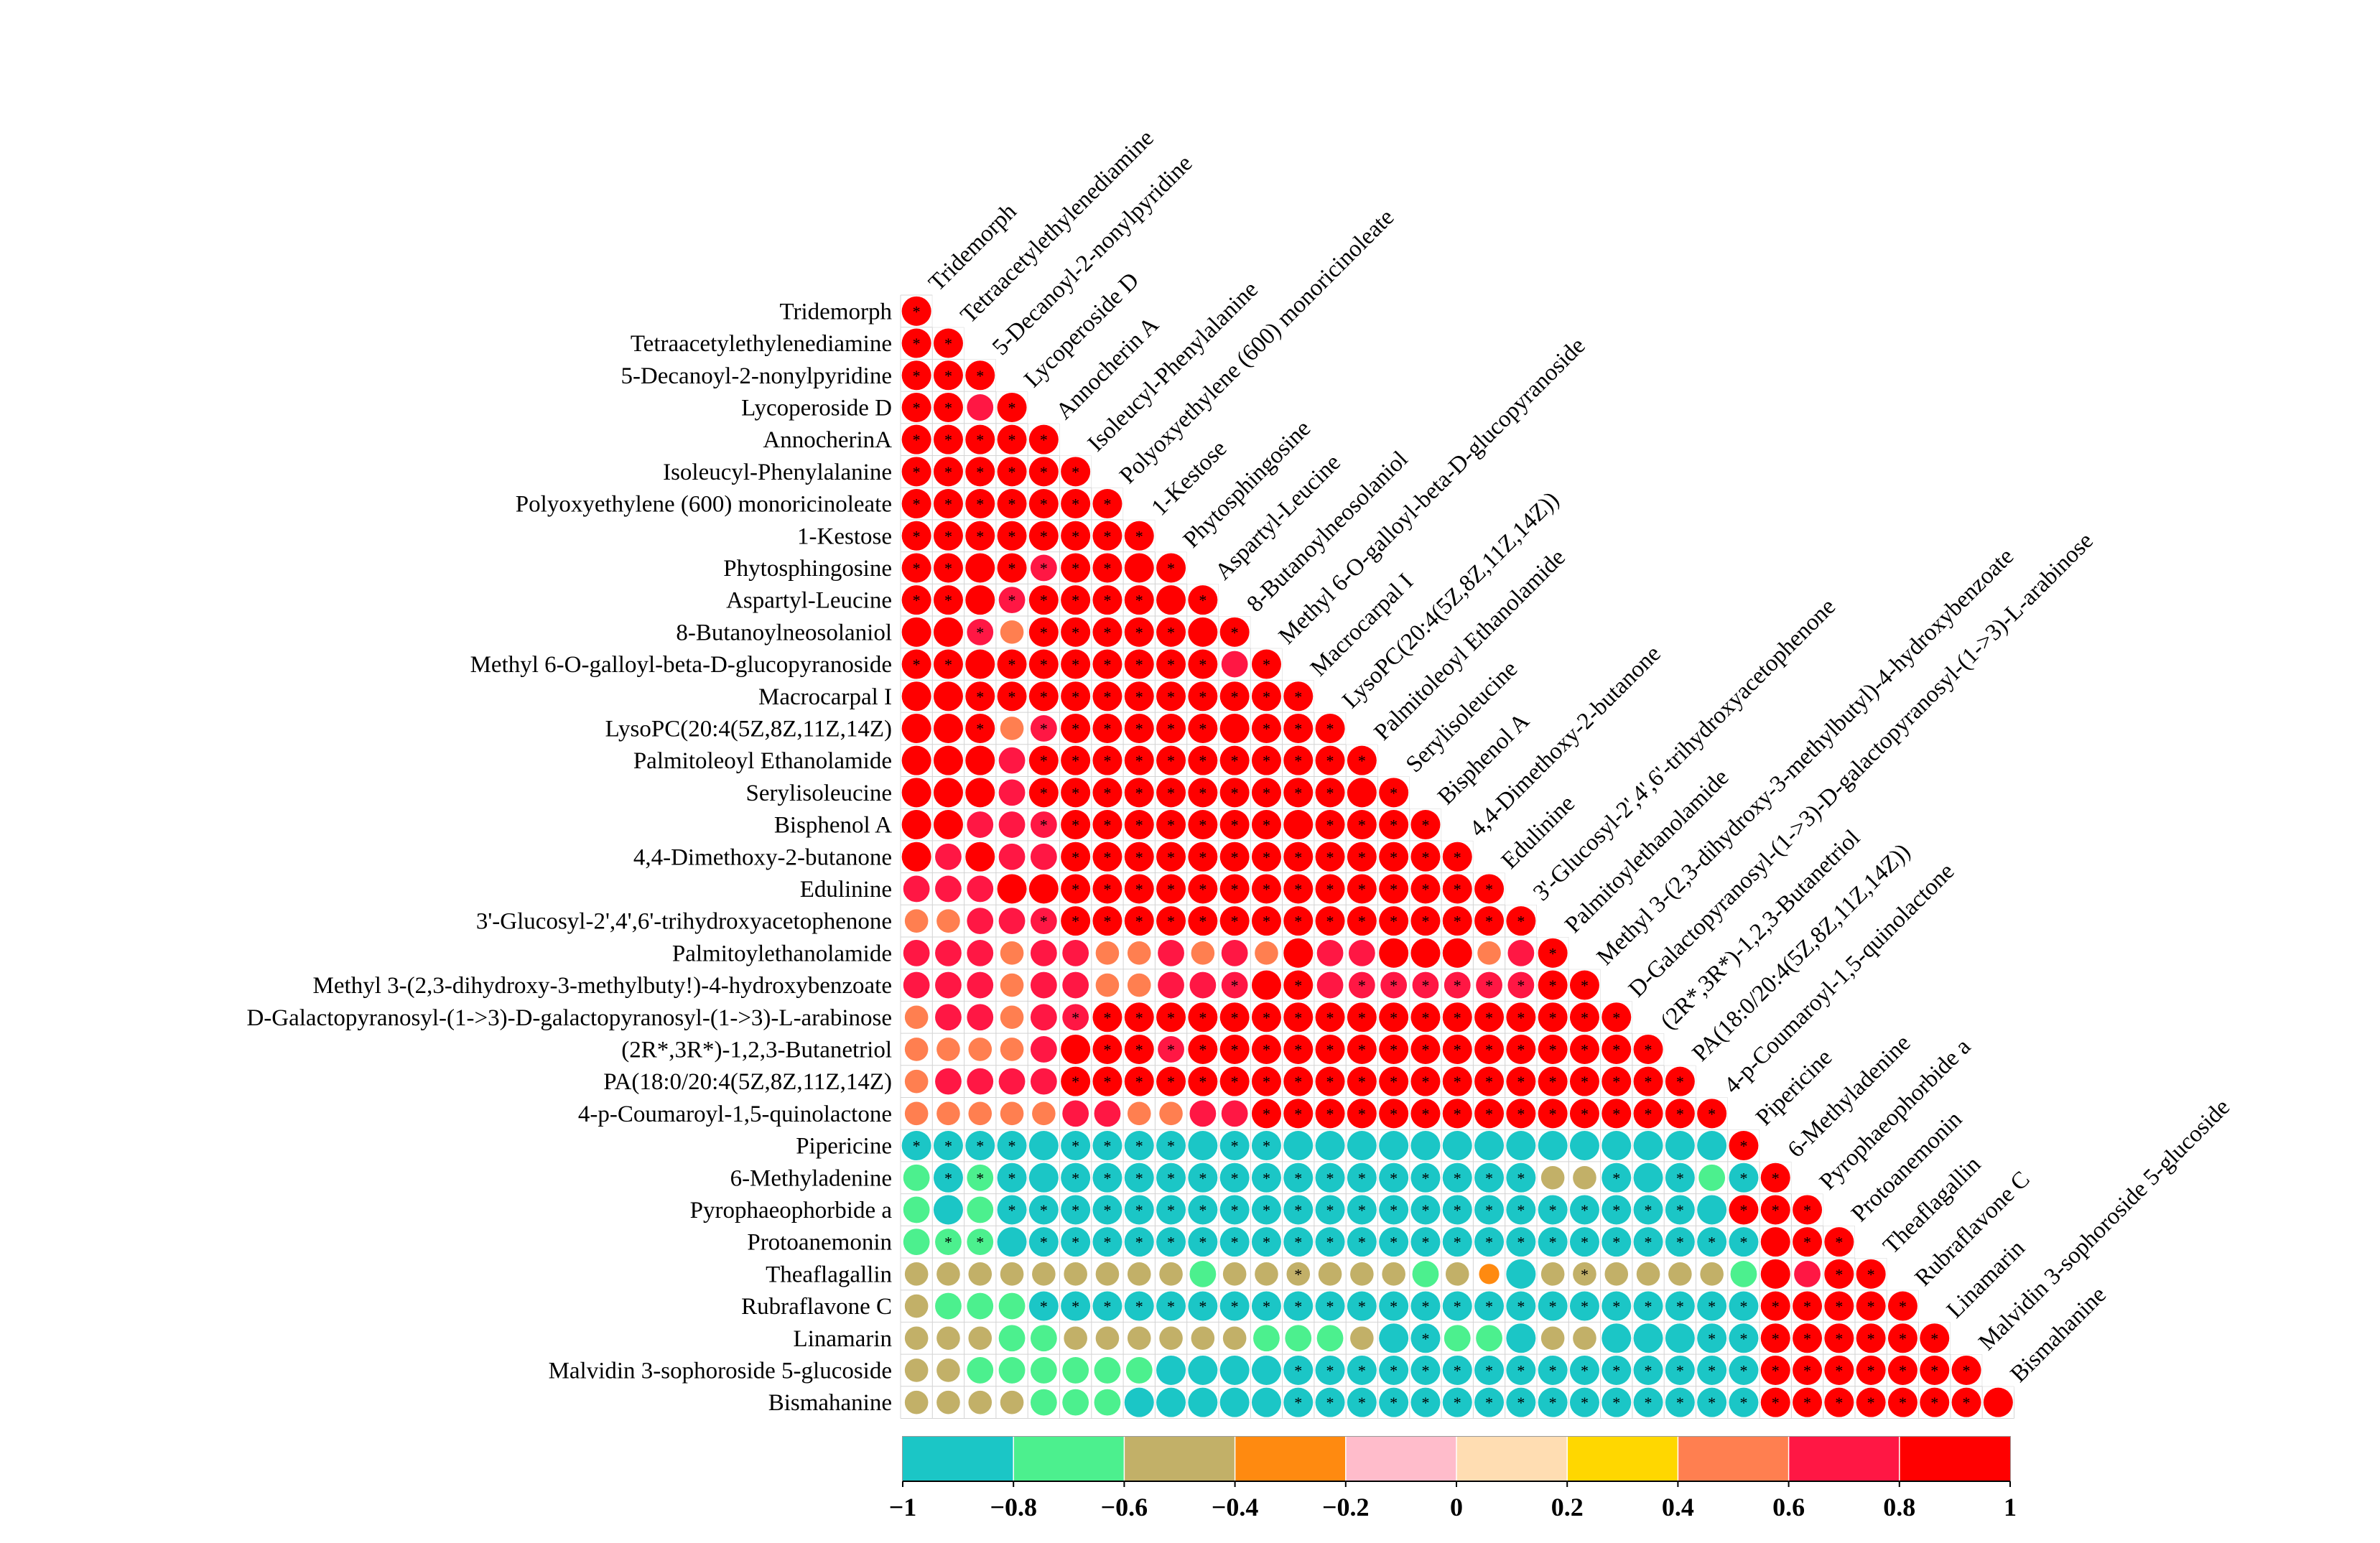 This screenshot has height=1543, width=2380. What do you see at coordinates (1954, 1459) in the screenshot?
I see `colorbar-segment` at bounding box center [1954, 1459].